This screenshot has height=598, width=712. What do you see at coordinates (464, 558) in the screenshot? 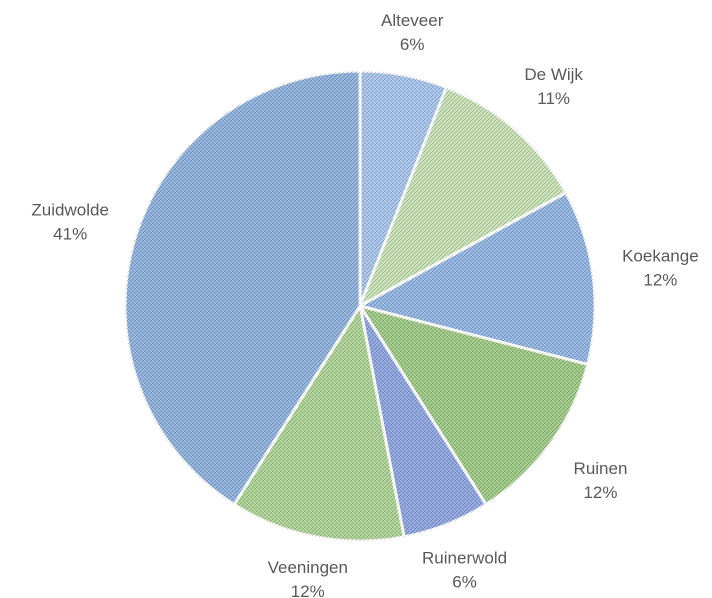
I see `slice-label: Ruinerwold` at bounding box center [464, 558].